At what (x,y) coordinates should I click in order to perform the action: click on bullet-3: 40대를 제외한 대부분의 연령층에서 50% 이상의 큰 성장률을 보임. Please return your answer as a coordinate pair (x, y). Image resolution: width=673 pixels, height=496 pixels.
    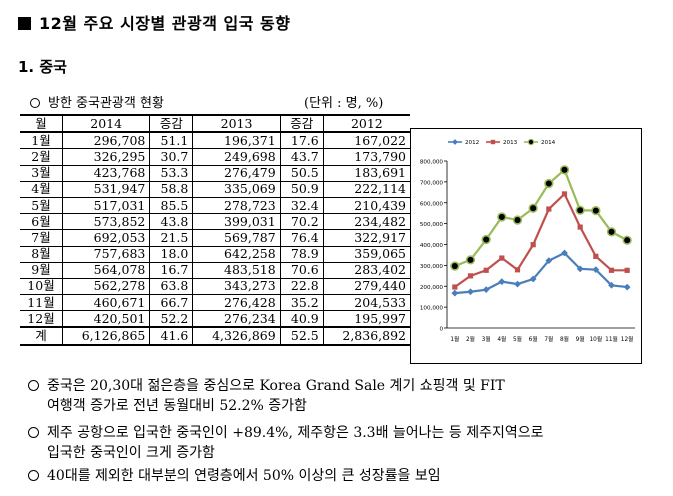
    Looking at the image, I should click on (343, 476).